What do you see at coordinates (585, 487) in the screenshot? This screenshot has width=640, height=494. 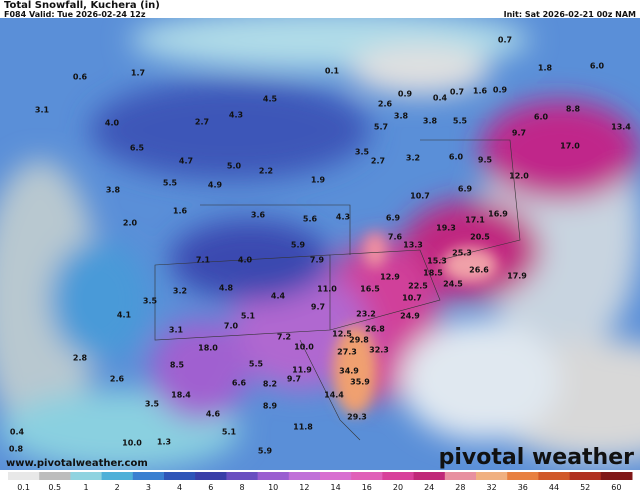 I see `colorbar-tick-label: 52` at bounding box center [585, 487].